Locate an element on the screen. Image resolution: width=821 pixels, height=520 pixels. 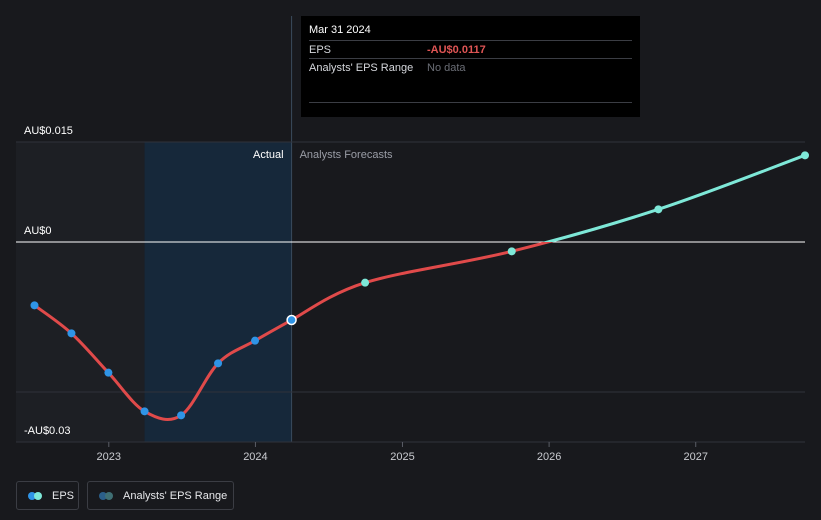
actual-highlight-band is located at coordinates (218, 292).